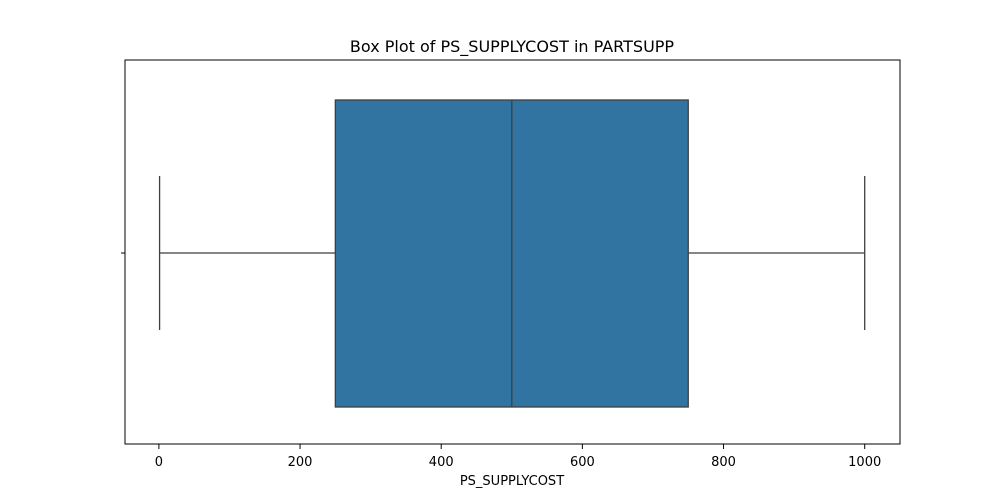 The width and height of the screenshot is (1000, 500). What do you see at coordinates (518, 457) in the screenshot?
I see `x-ticks: 0 200 400 600 800 1000` at bounding box center [518, 457].